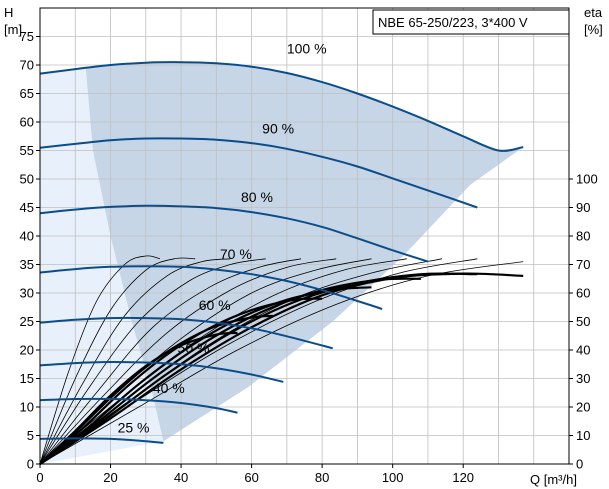 This screenshot has height=489, width=609. Describe the element at coordinates (583, 435) in the screenshot. I see `y-tick-label-right: 10` at that location.